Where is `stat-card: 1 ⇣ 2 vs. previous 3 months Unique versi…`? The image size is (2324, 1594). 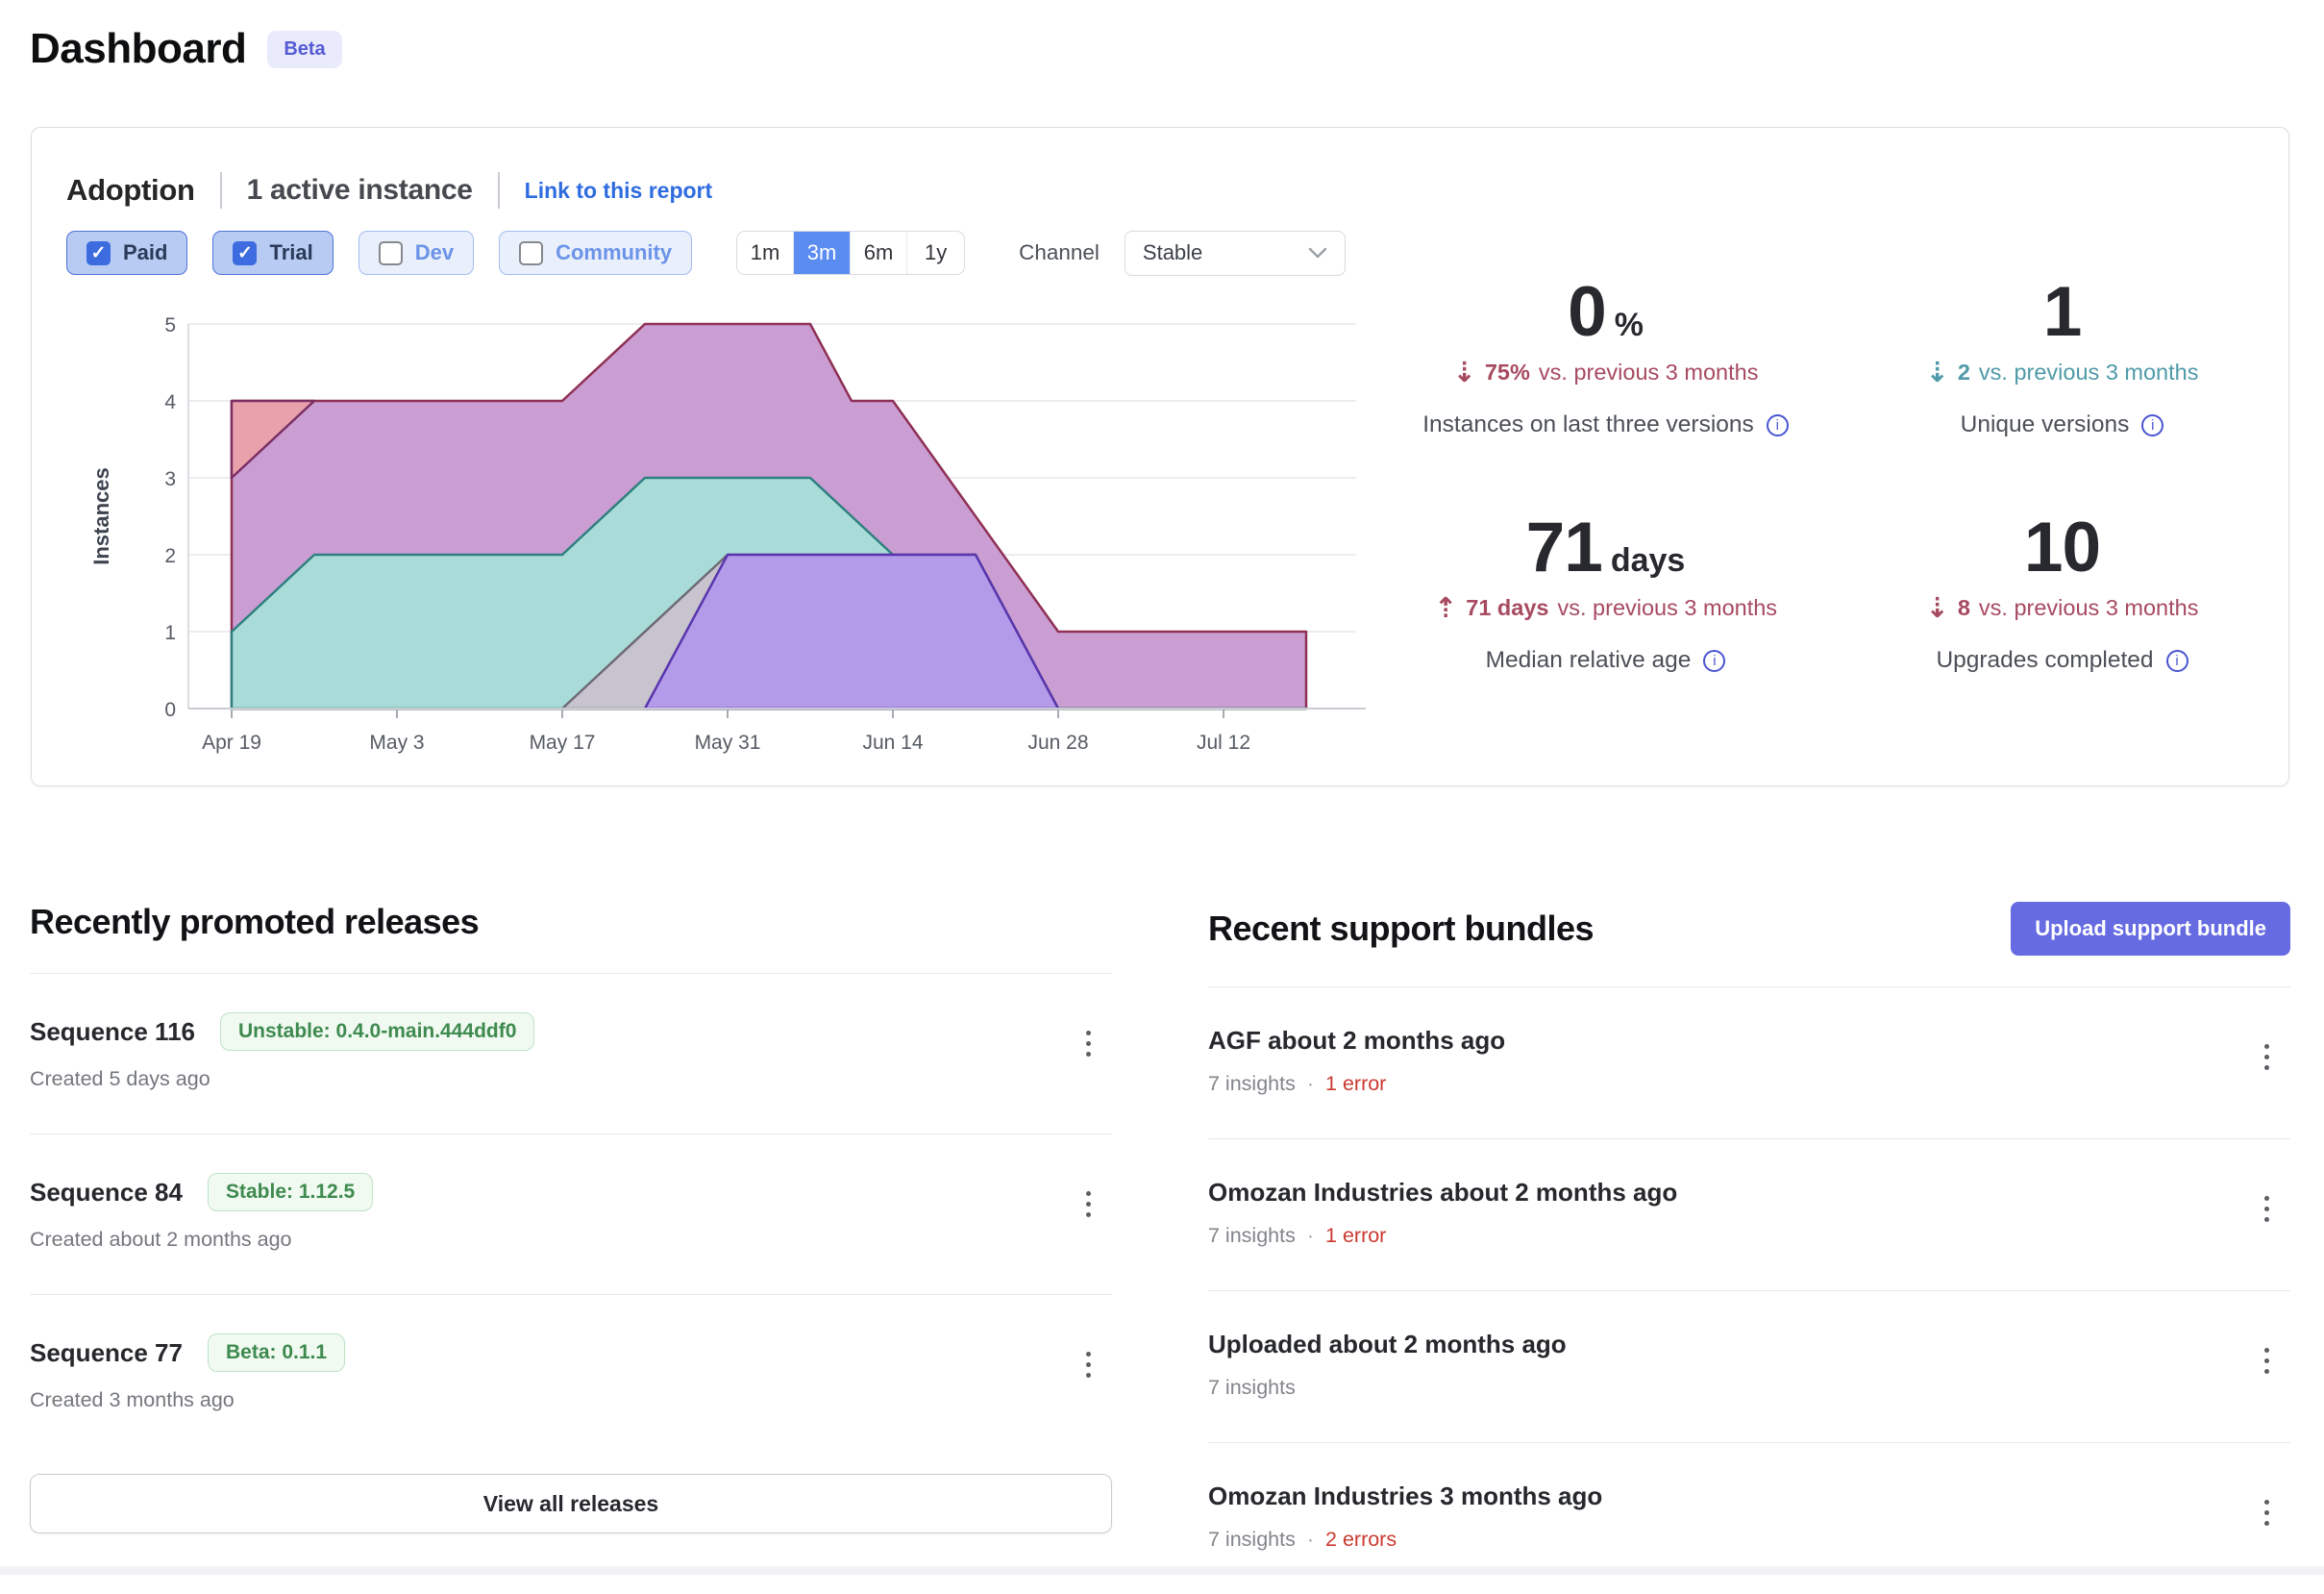
stat-card: 1 ⇣ 2 vs. previous 3 months Unique versi… is located at coordinates (2062, 390).